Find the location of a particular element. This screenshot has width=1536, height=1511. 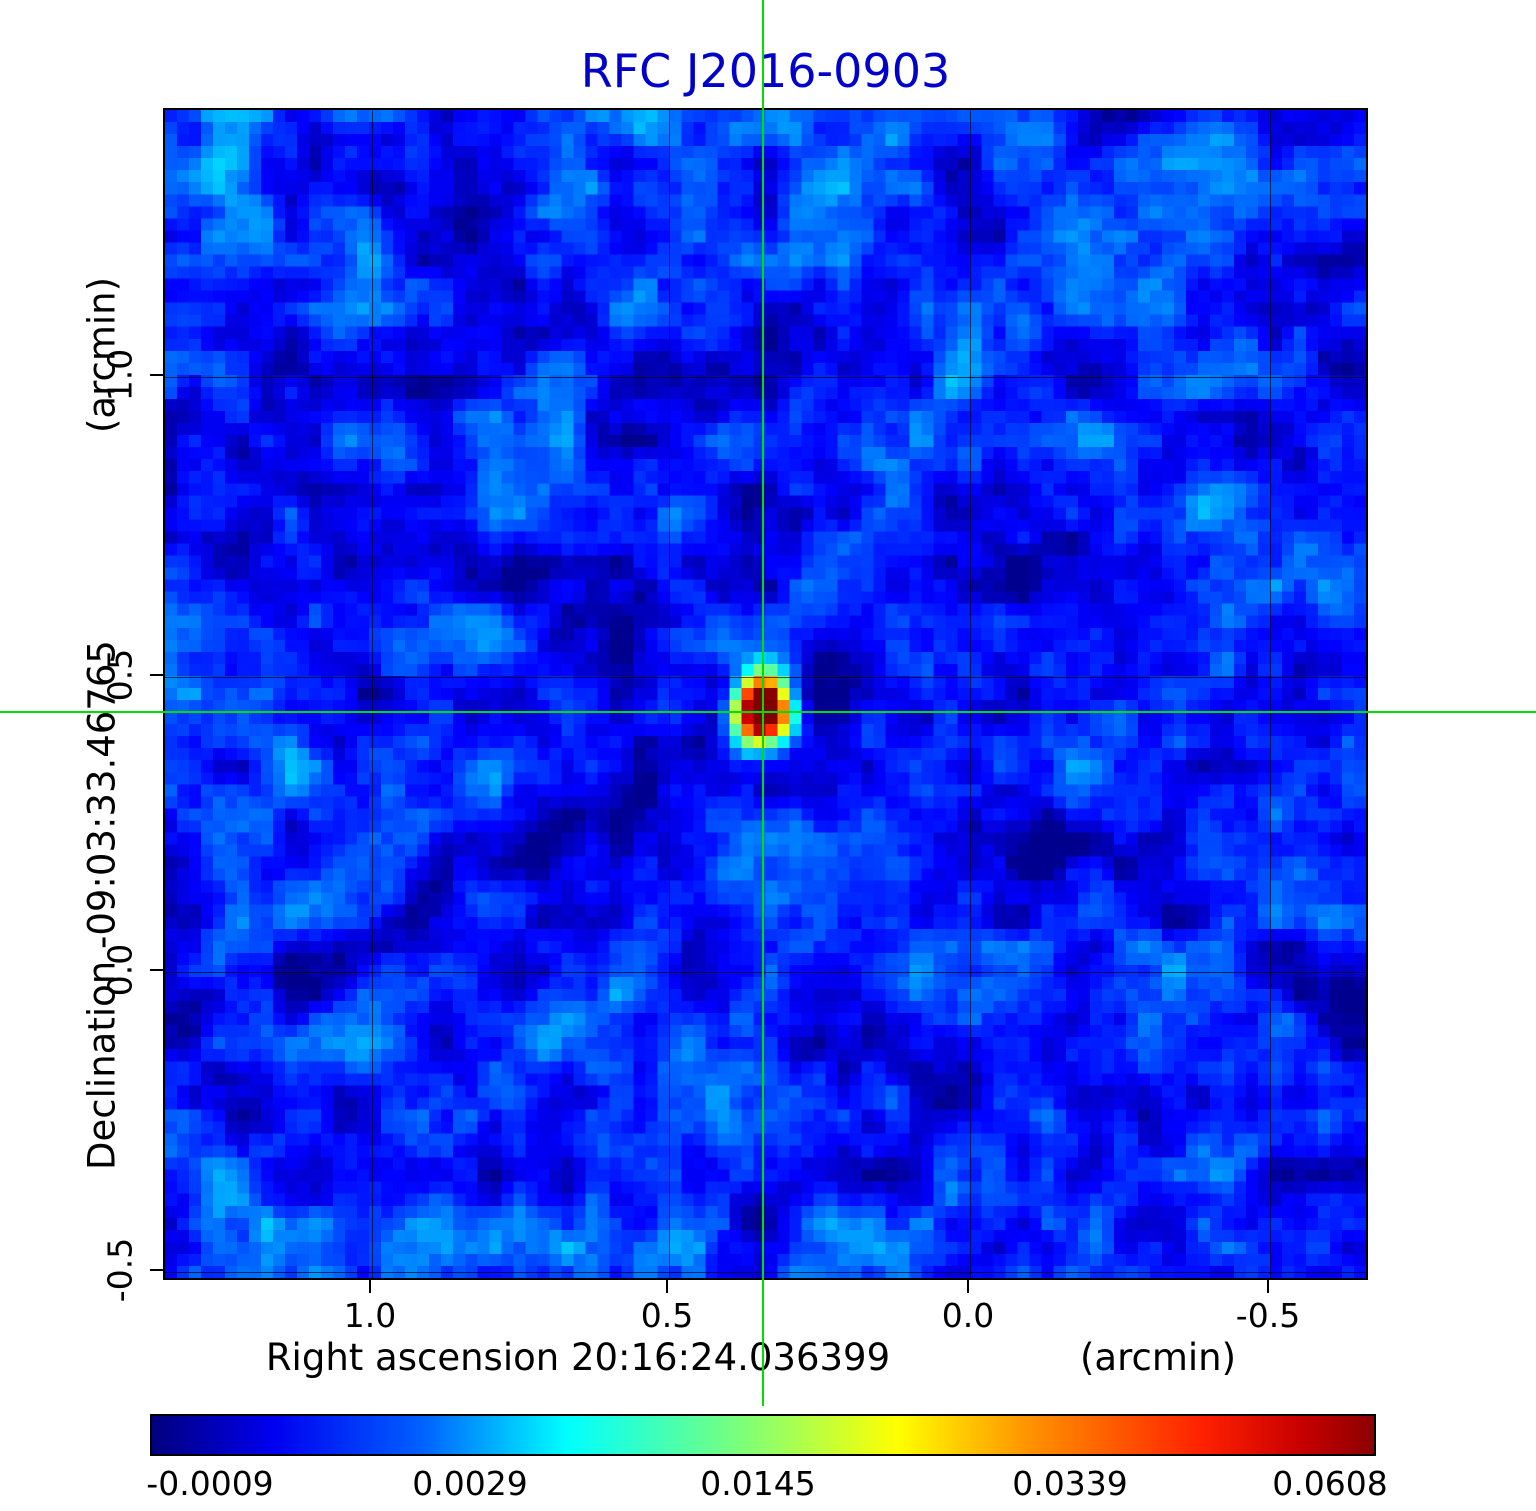

x-tick-label: 1.0 is located at coordinates (370, 1315).